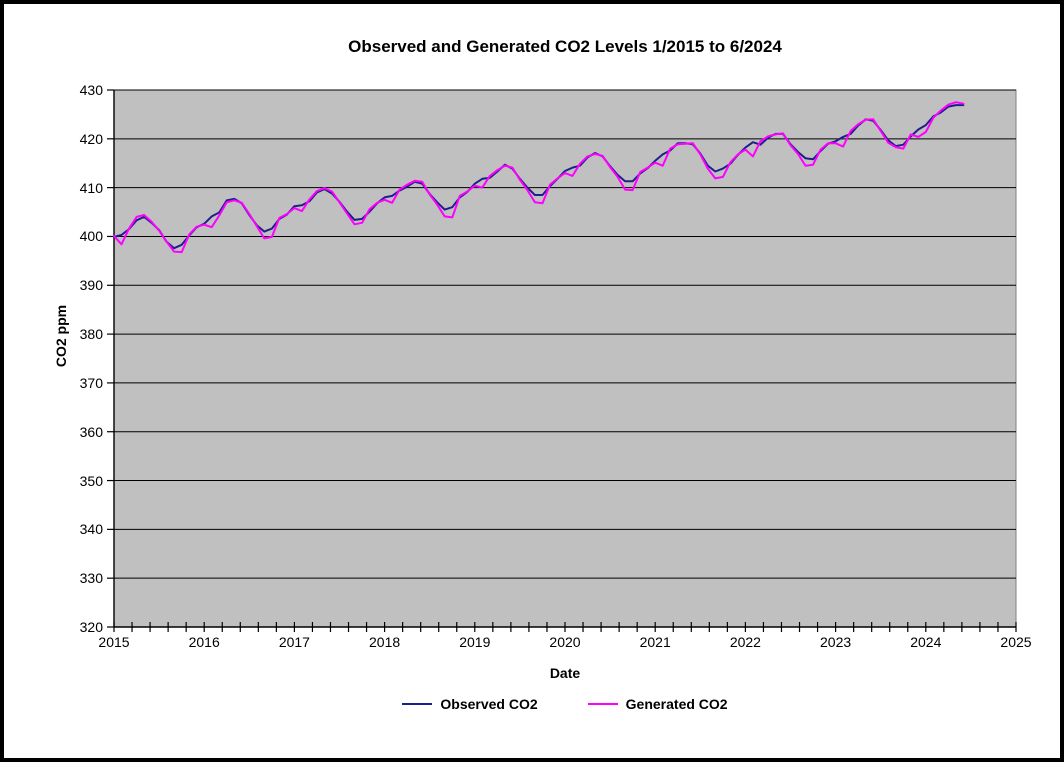 This screenshot has width=1064, height=766. I want to click on x-tick-label: 2022, so click(745, 642).